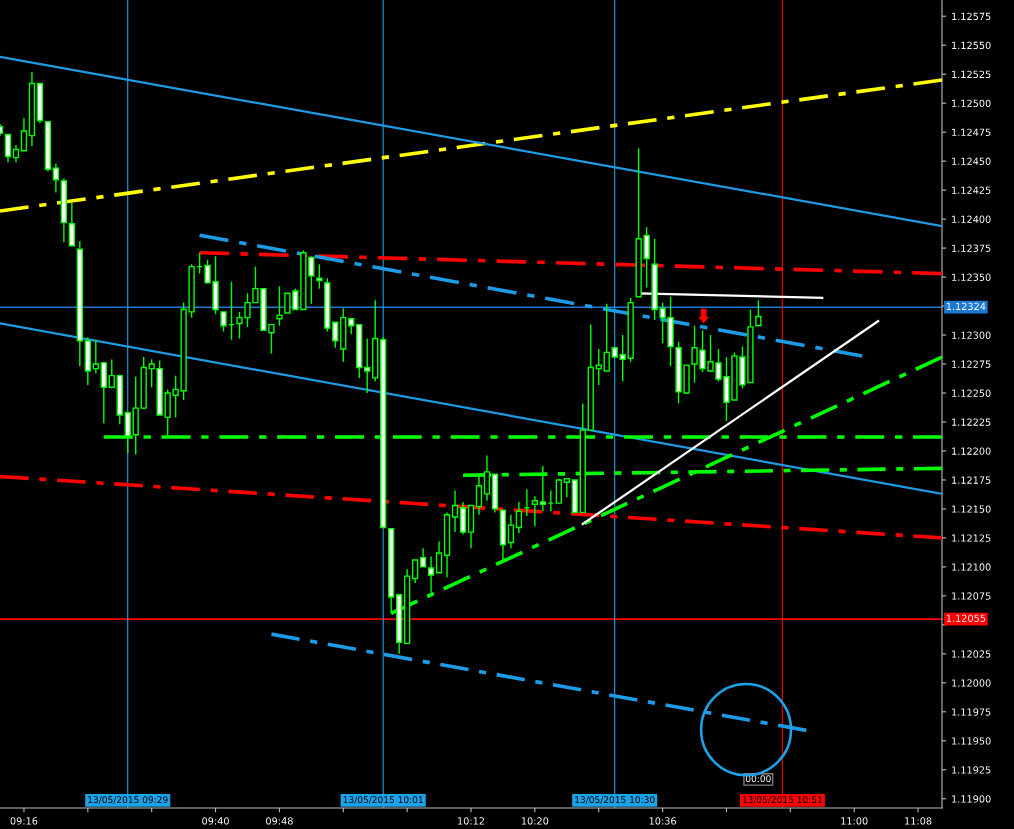 This screenshot has height=829, width=1014. Describe the element at coordinates (24, 821) in the screenshot. I see `x-tick-label: 09:16` at that location.